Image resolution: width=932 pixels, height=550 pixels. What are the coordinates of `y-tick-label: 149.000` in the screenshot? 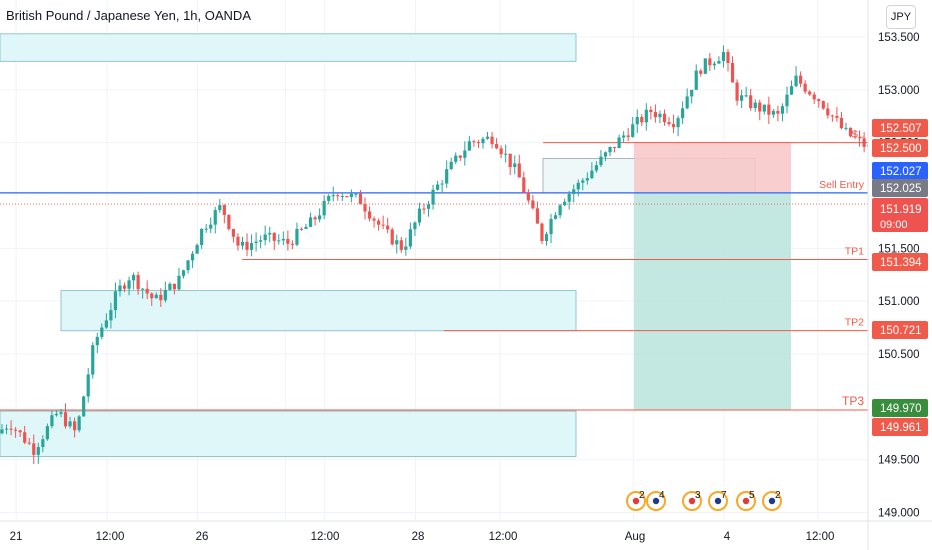 It's located at (899, 514).